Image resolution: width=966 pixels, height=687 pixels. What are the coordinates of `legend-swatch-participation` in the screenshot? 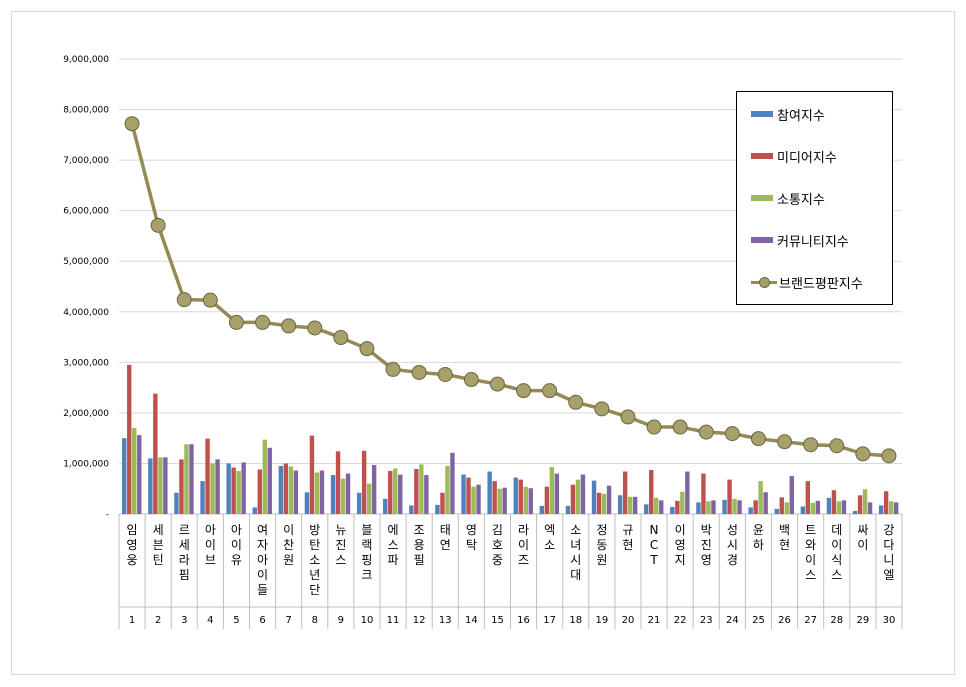 It's located at (762, 114).